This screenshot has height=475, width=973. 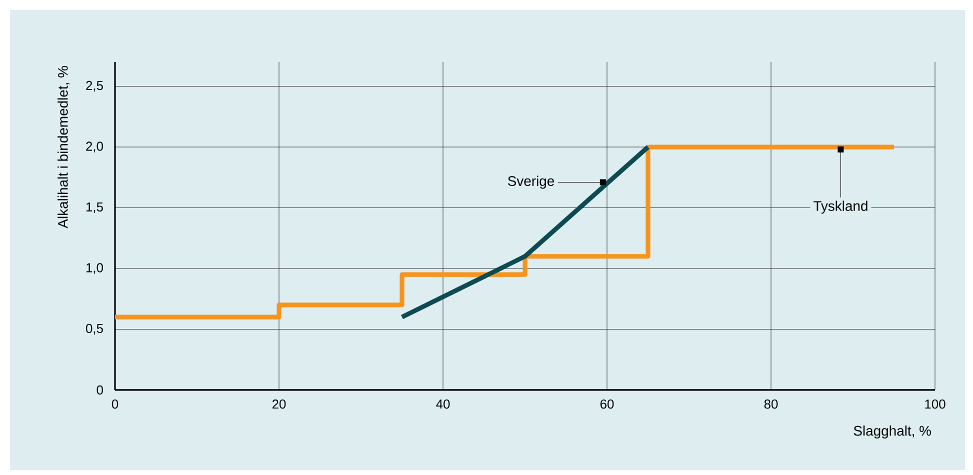 What do you see at coordinates (94, 86) in the screenshot?
I see `y-tick-label: 2,5` at bounding box center [94, 86].